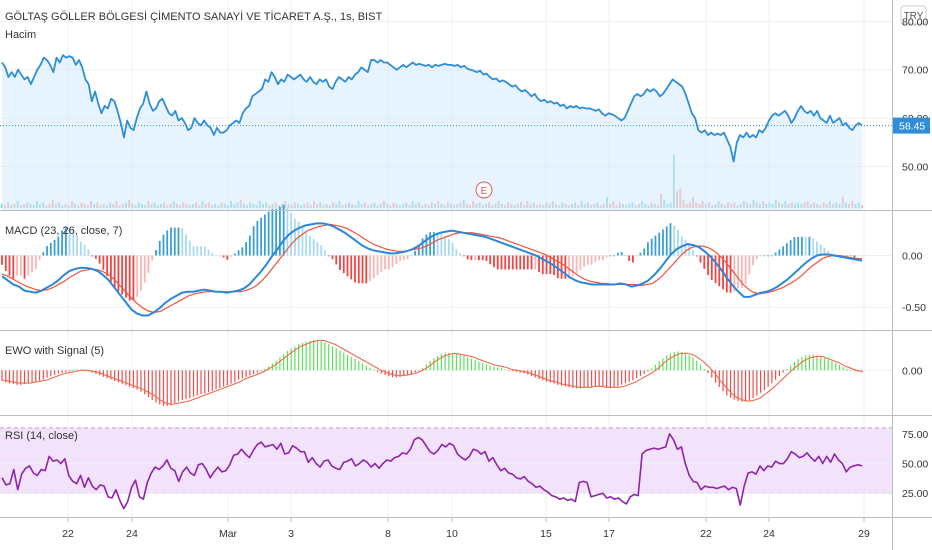 The image size is (932, 550). I want to click on rsi-line, so click(432, 471).